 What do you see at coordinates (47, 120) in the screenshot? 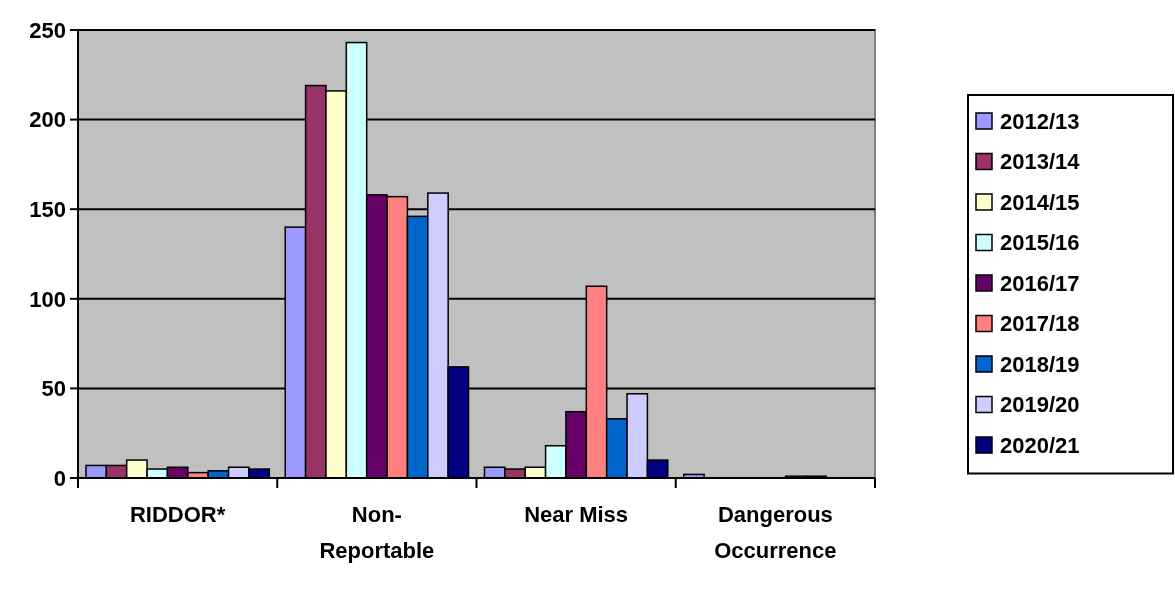
I see `y-tick-label: 200` at bounding box center [47, 120].